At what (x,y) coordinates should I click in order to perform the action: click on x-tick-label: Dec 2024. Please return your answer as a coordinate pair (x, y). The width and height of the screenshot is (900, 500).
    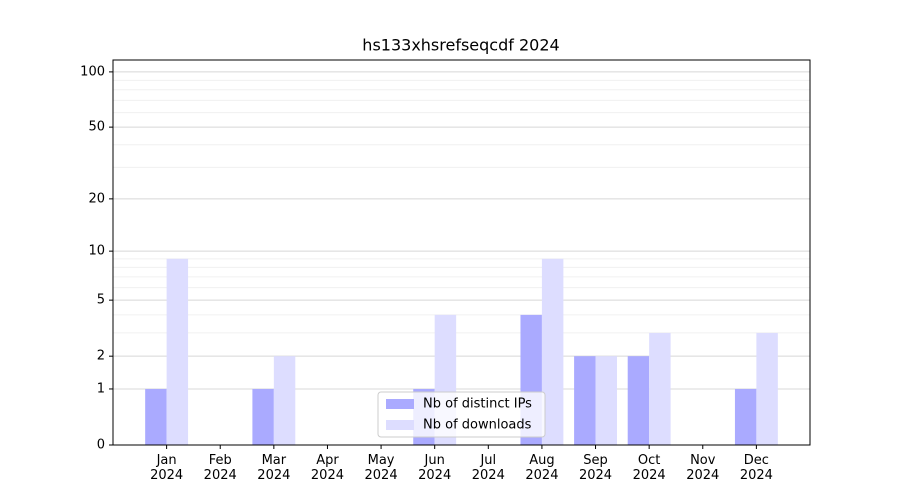
    Looking at the image, I should click on (756, 468).